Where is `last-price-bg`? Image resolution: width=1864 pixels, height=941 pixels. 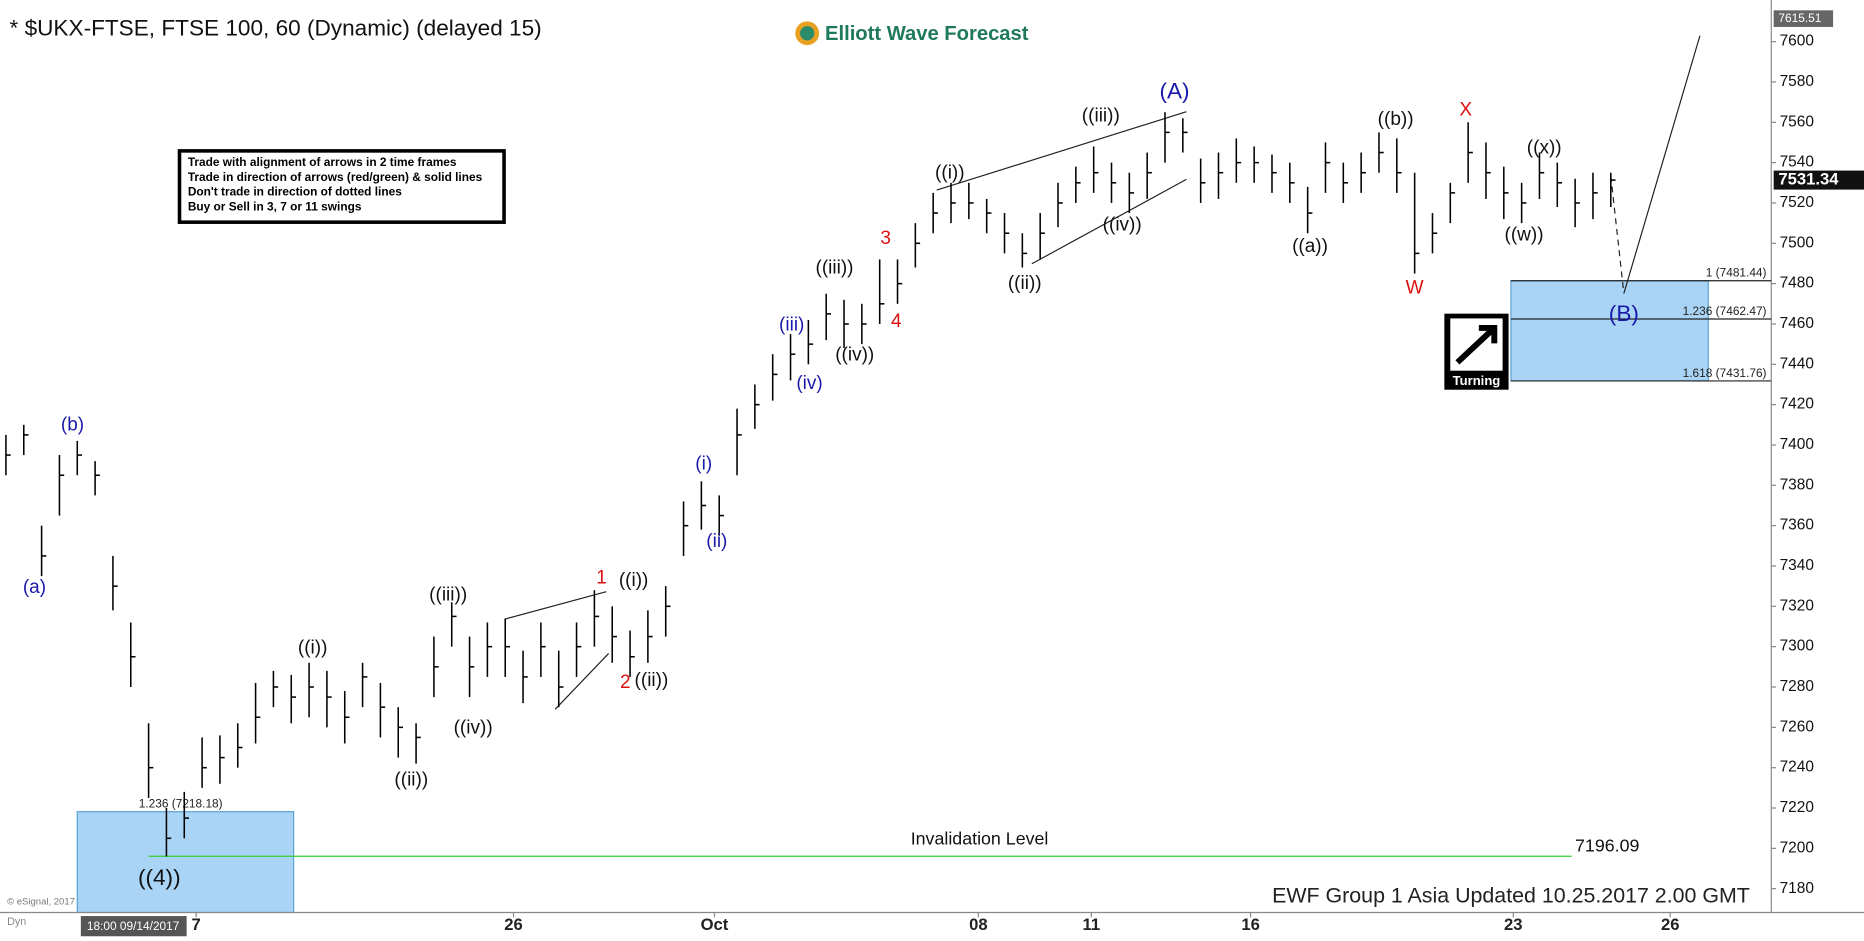
last-price-bg is located at coordinates (1818, 180).